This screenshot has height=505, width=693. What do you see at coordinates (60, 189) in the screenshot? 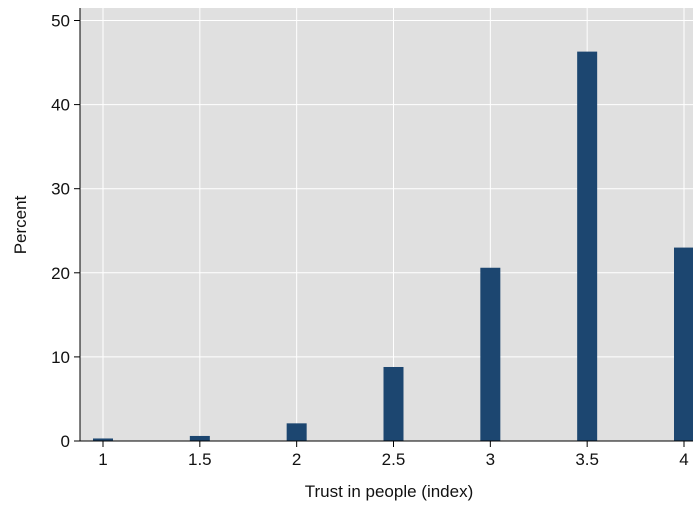
I see `y-tick-label: 30` at bounding box center [60, 189].